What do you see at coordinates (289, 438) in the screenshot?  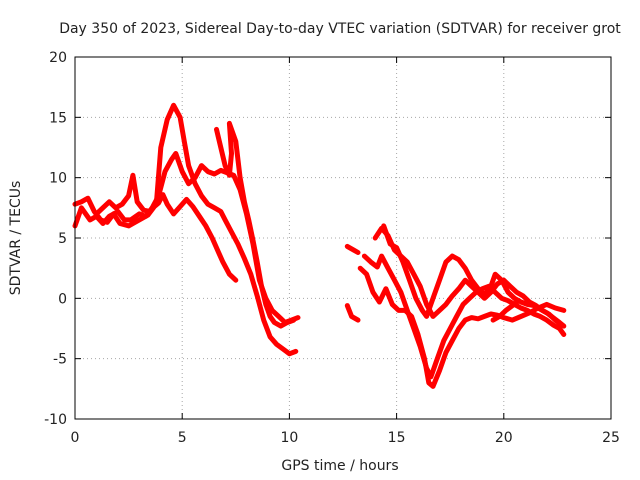 I see `x-tick-label: 10` at bounding box center [289, 438].